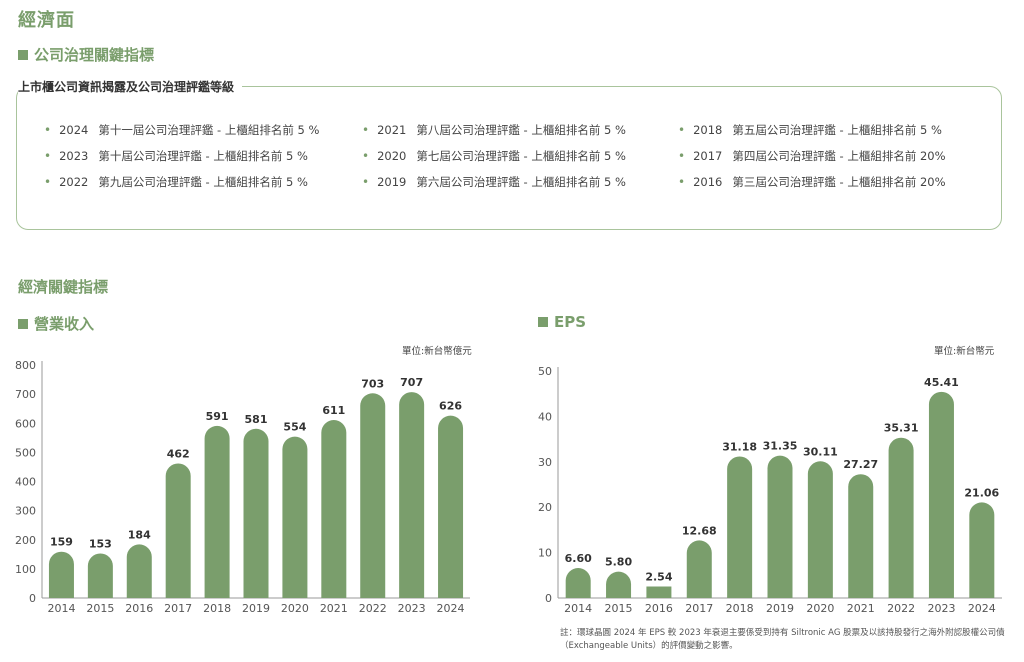 The image size is (1024, 662). What do you see at coordinates (578, 558) in the screenshot?
I see `data-label: 6.60` at bounding box center [578, 558].